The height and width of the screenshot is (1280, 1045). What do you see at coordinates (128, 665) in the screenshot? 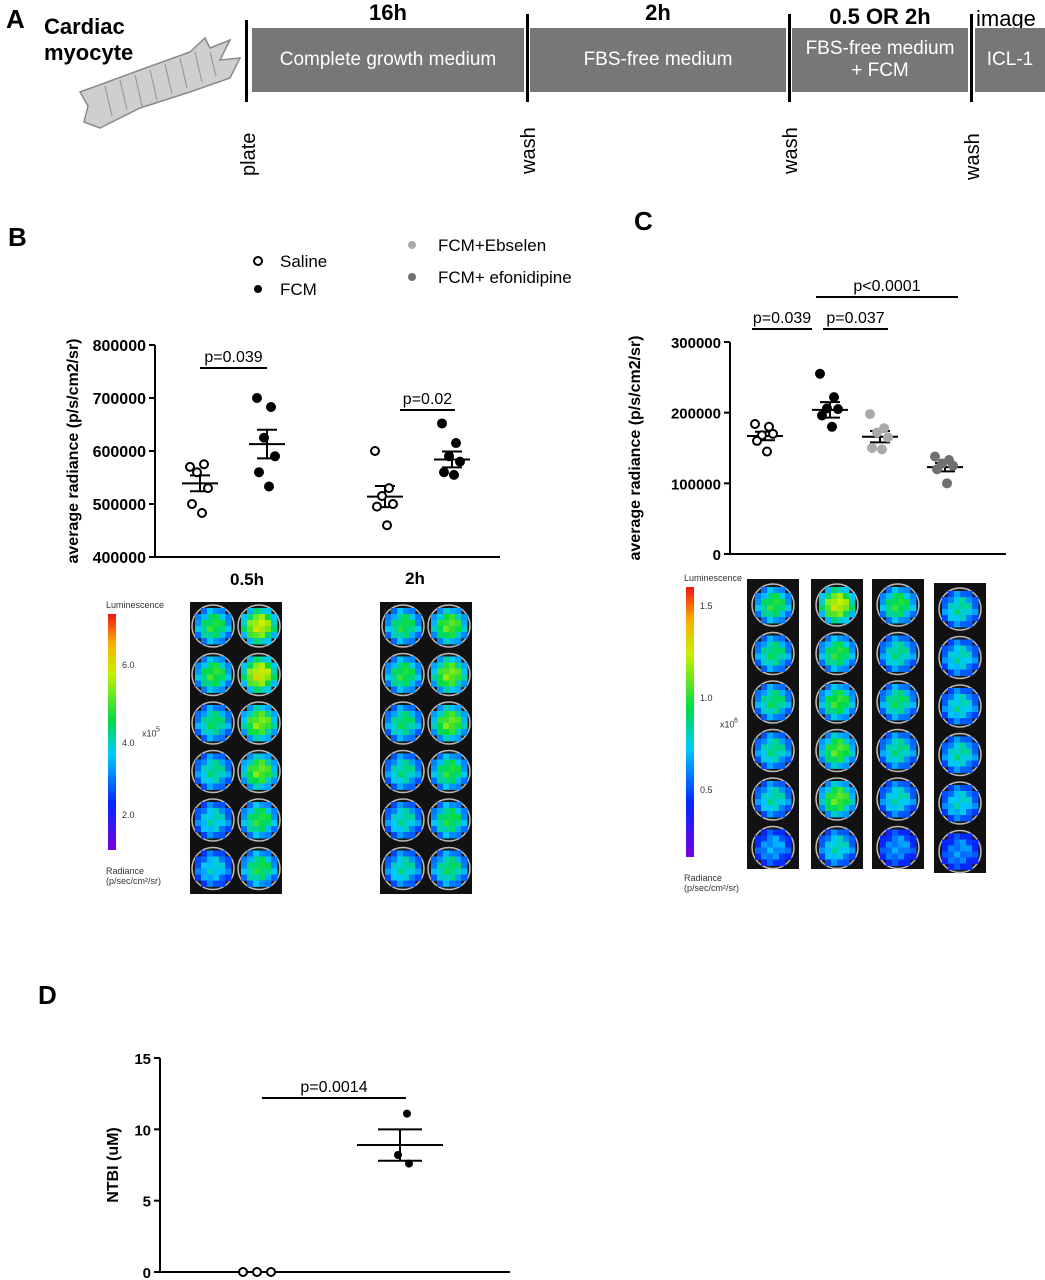
I see `scale-b-tick: 6.0` at bounding box center [128, 665].